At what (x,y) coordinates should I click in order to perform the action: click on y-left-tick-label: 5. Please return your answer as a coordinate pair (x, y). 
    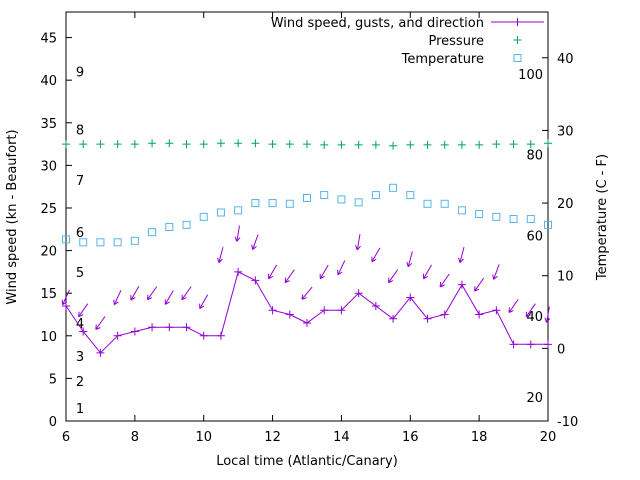
    Looking at the image, I should click on (53, 379).